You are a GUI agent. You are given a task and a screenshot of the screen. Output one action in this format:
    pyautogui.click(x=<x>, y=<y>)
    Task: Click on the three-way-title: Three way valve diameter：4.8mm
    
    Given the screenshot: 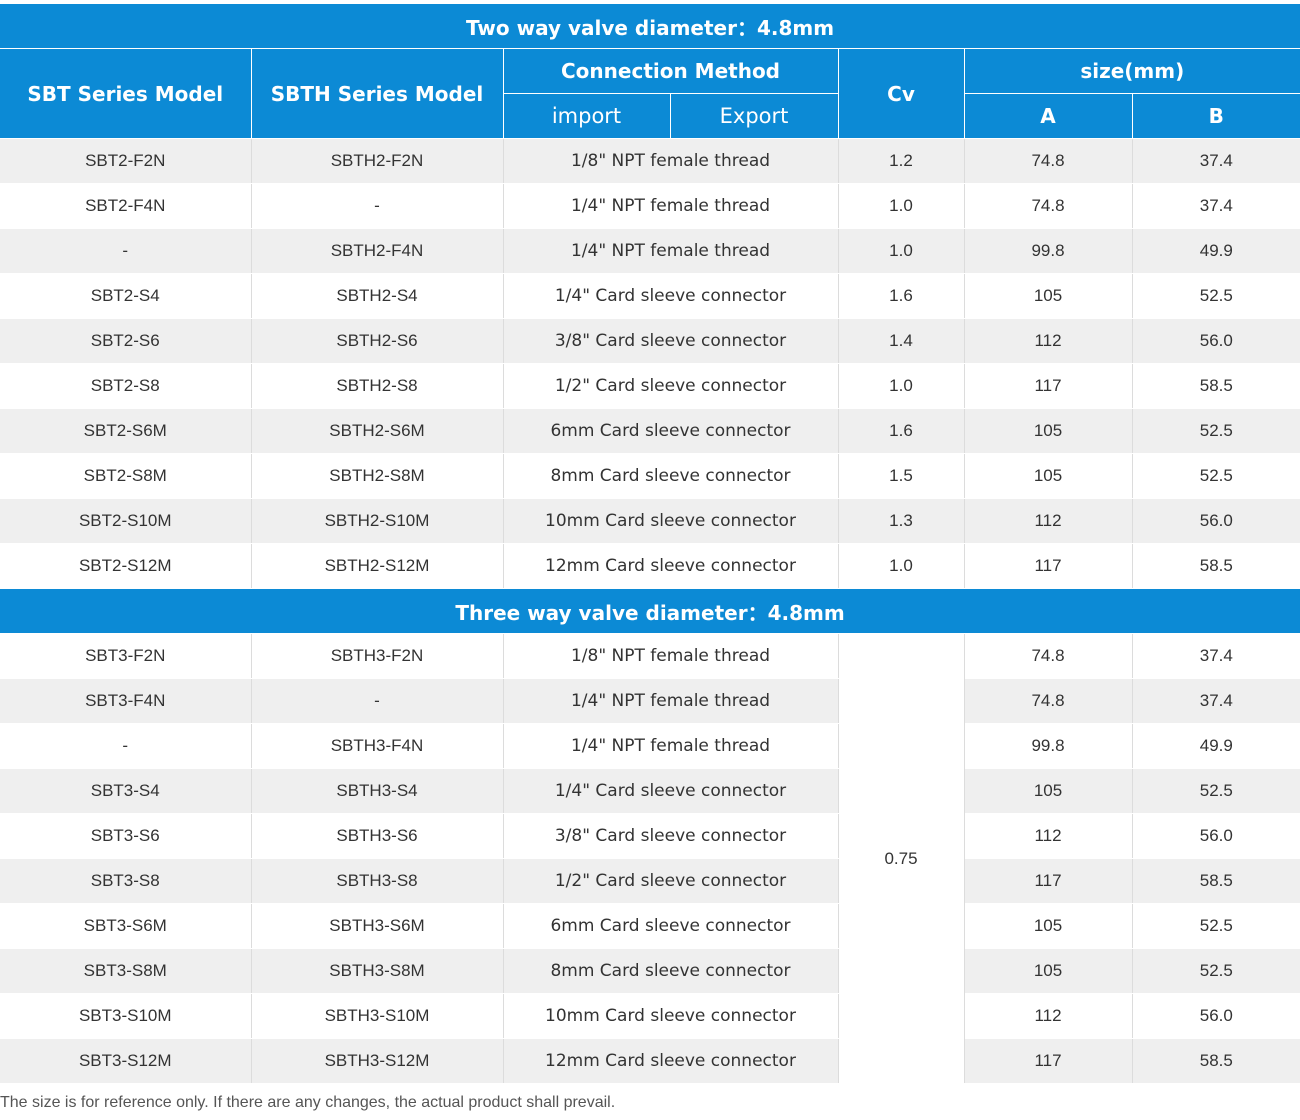 What is the action you would take?
    pyautogui.click(x=650, y=611)
    